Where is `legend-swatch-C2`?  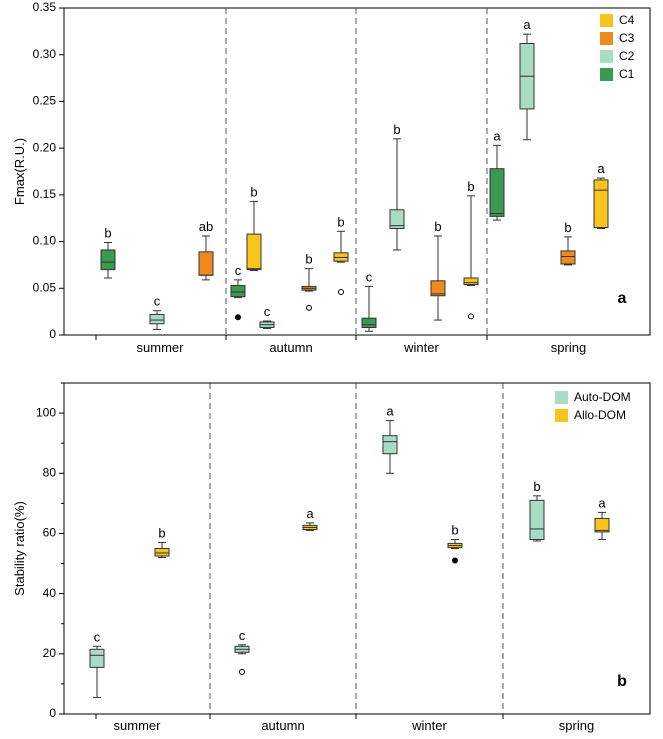
legend-swatch-C2 is located at coordinates (606, 56).